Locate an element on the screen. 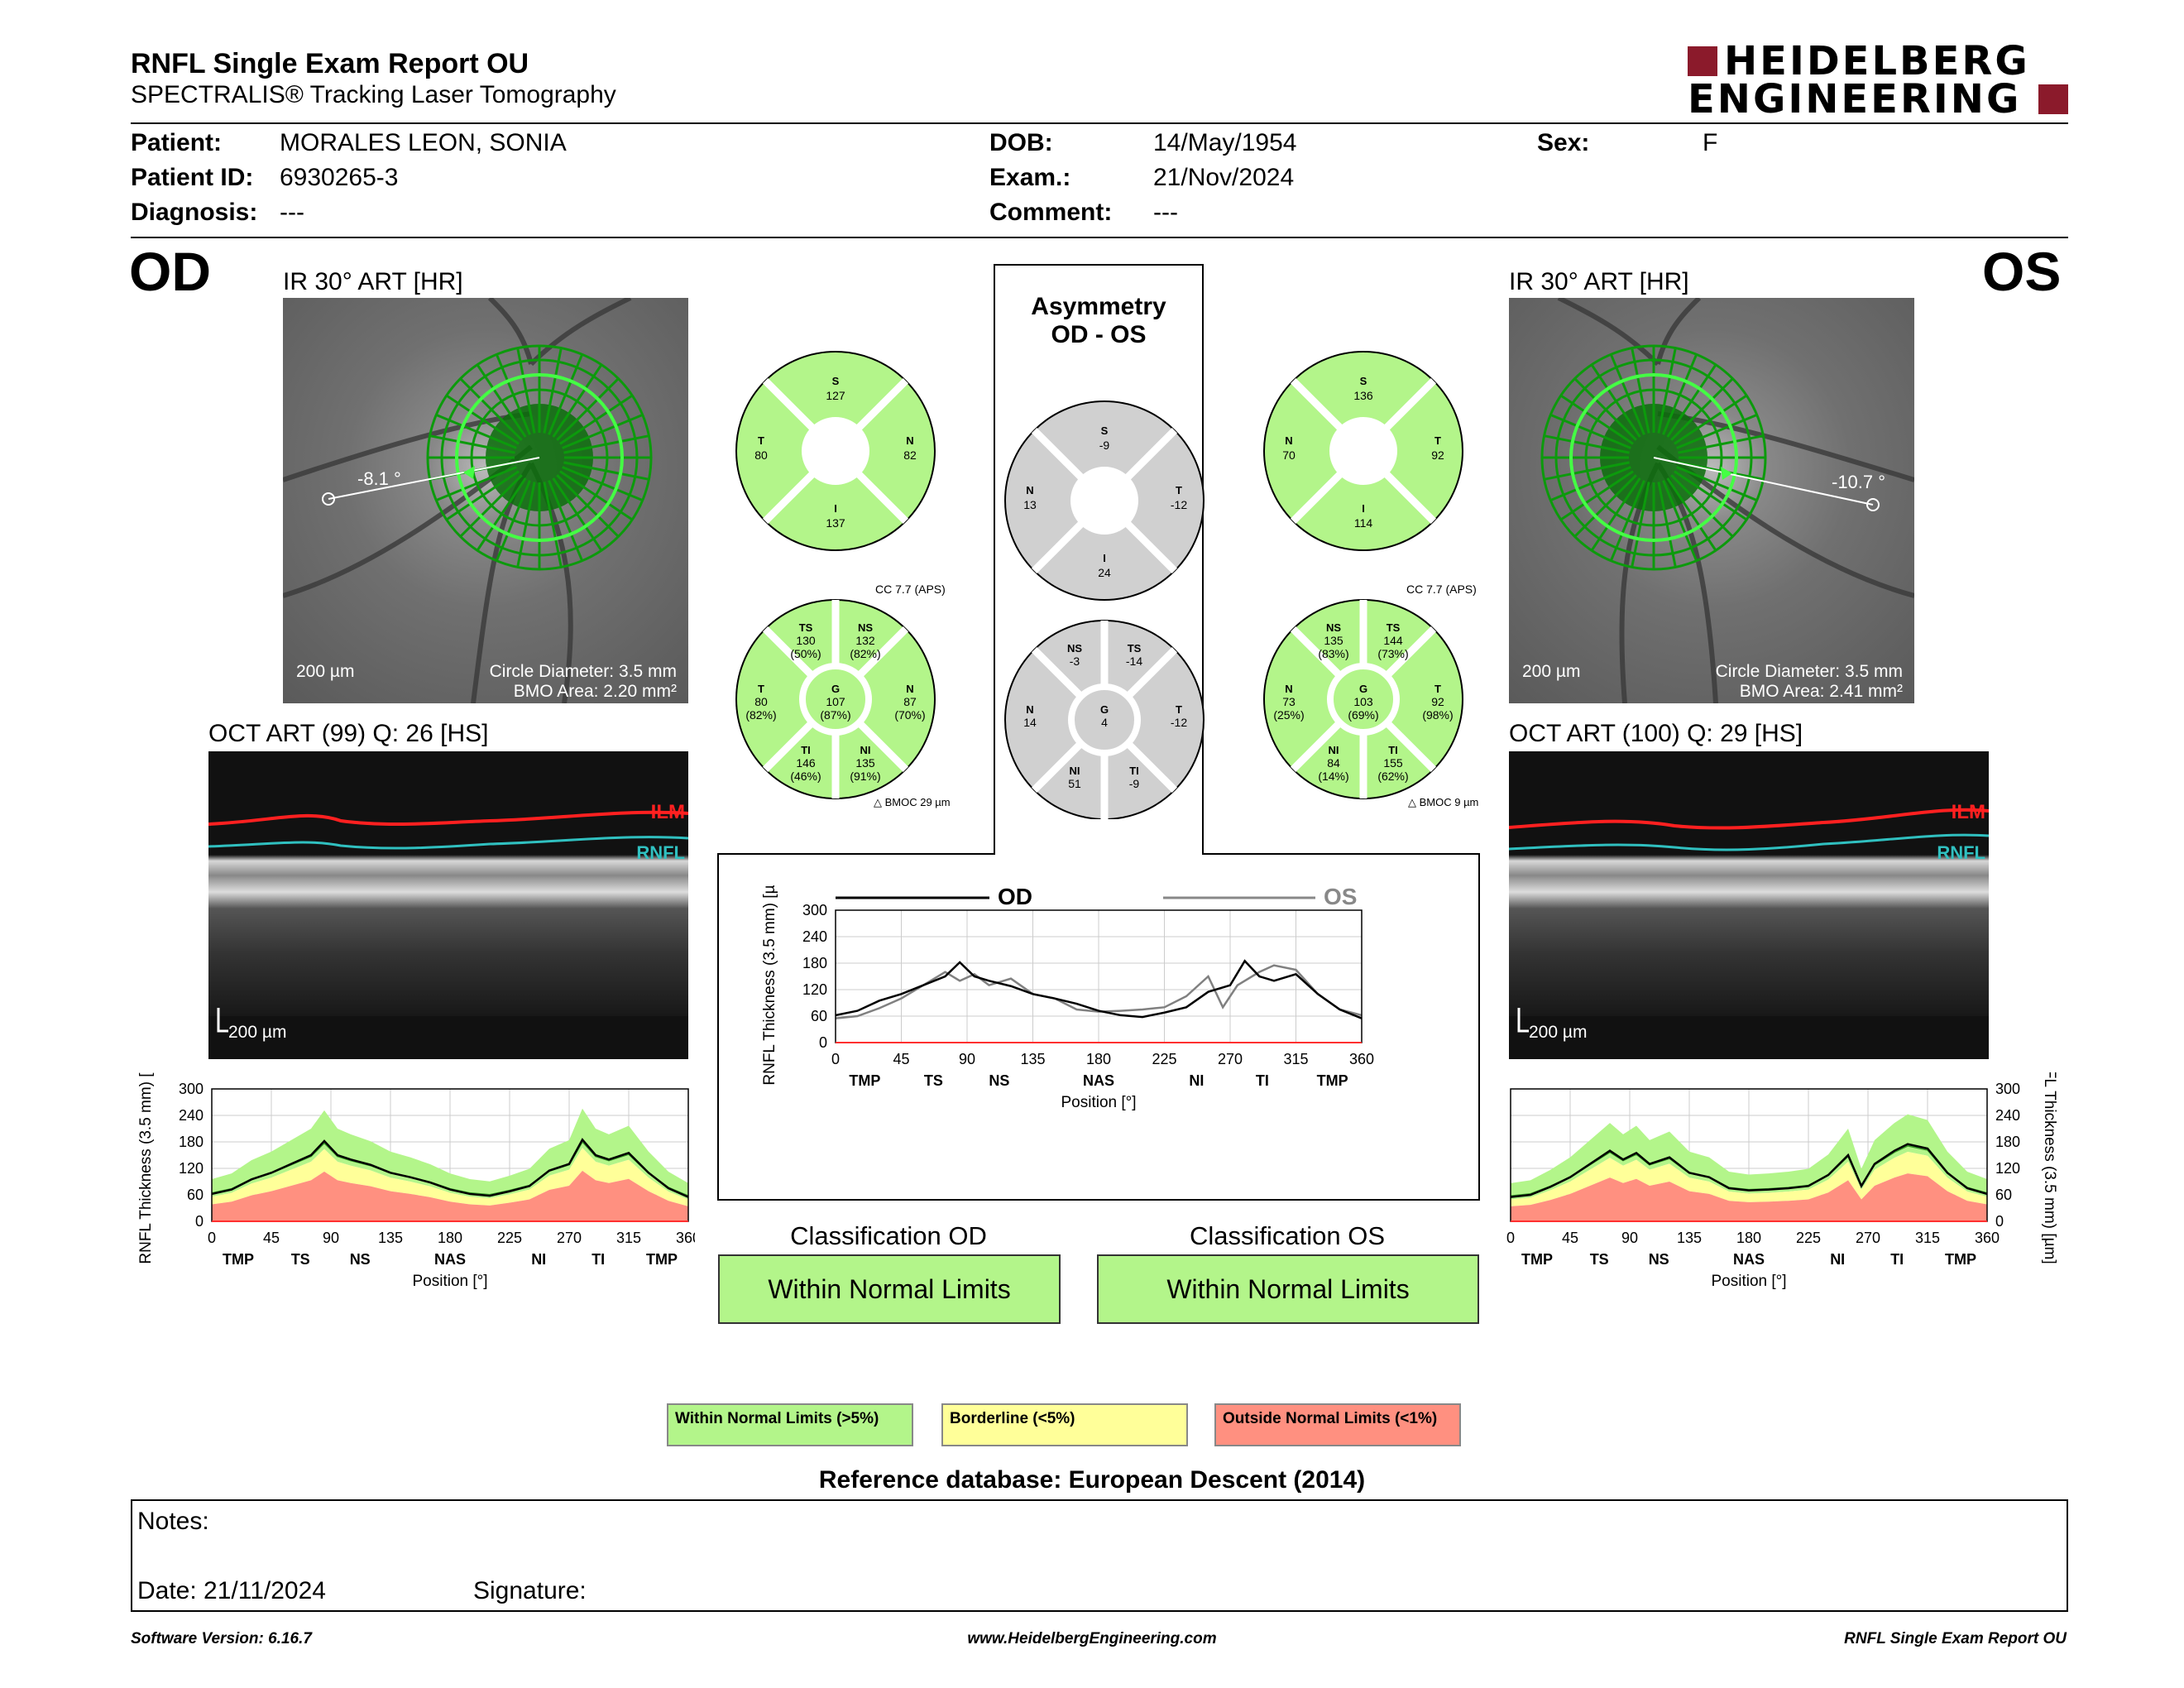 This screenshot has height=1688, width=2184. os-sector-ts-value: 144 is located at coordinates (1393, 640).